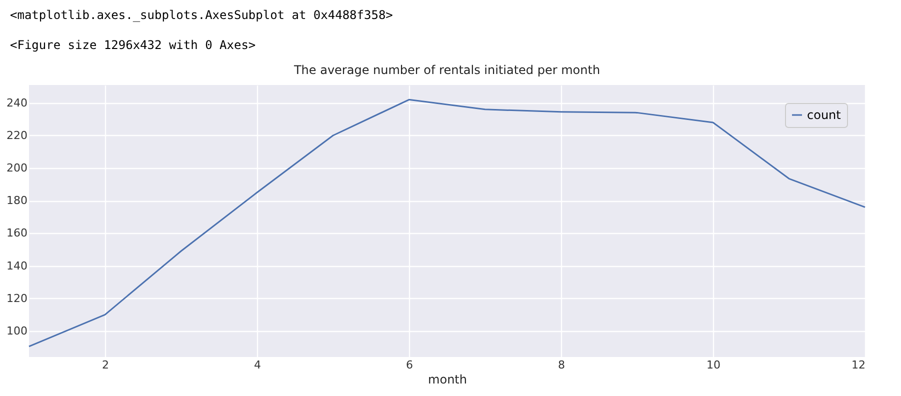 The height and width of the screenshot is (396, 901). I want to click on y-tick-label: 160, so click(17, 233).